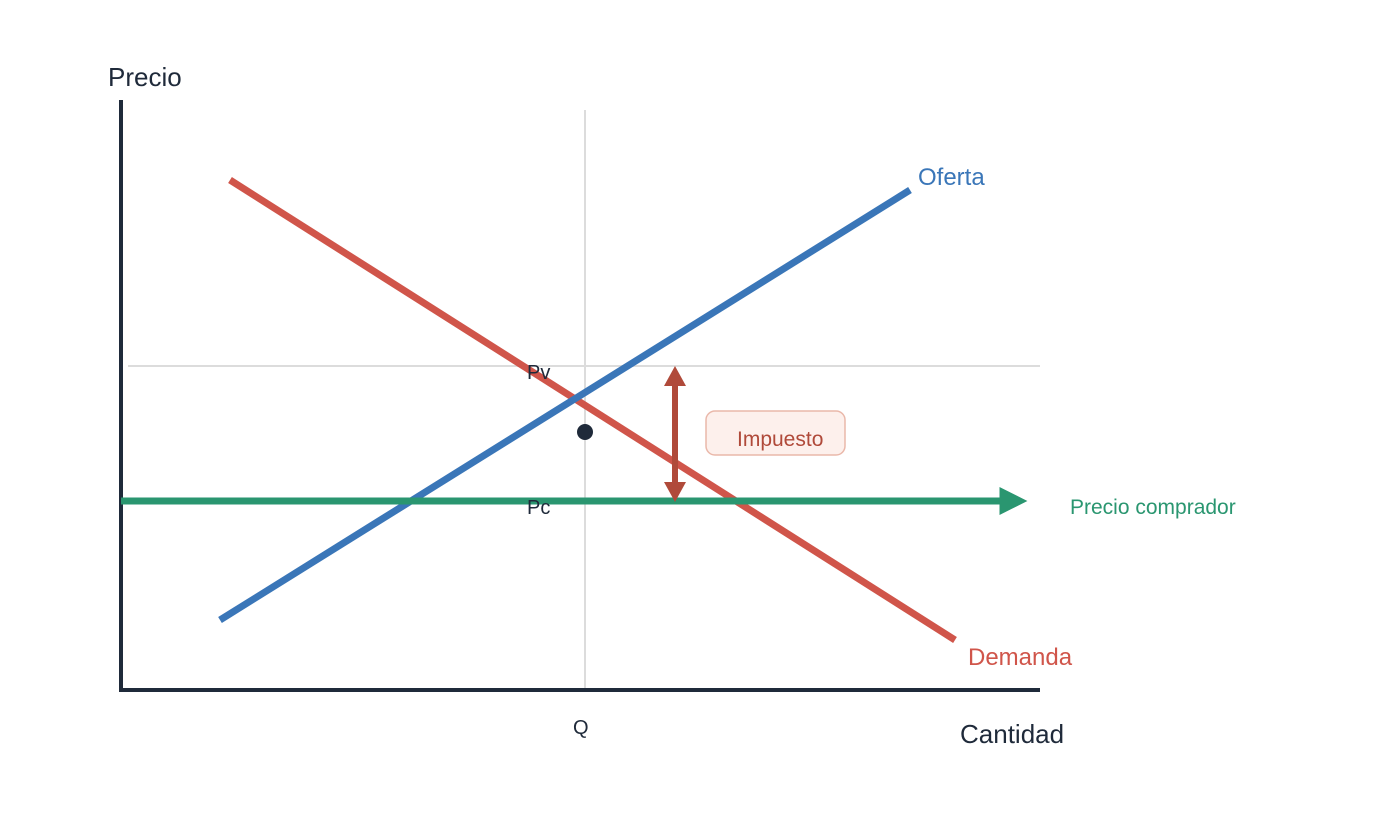 This screenshot has height=820, width=1400. Describe the element at coordinates (145, 77) in the screenshot. I see `y-axis-title: Precio` at that location.